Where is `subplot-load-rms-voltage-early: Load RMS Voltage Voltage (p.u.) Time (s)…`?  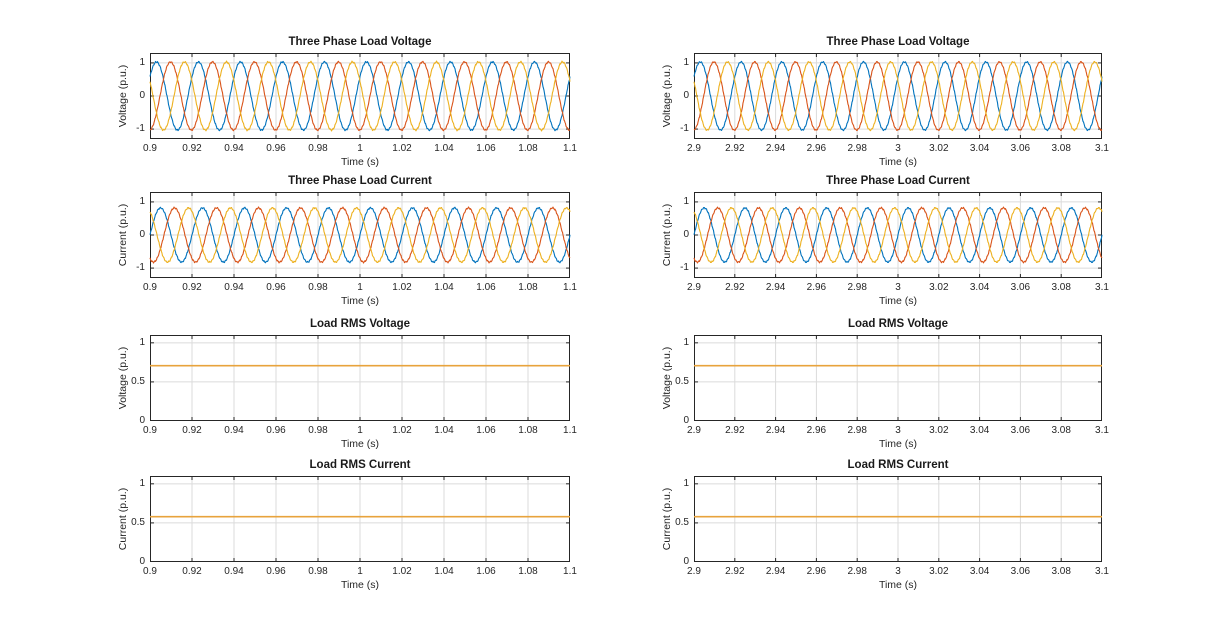
subplot-load-rms-voltage-early: Load RMS Voltage Voltage (p.u.) Time (s)… is located at coordinates (341, 386).